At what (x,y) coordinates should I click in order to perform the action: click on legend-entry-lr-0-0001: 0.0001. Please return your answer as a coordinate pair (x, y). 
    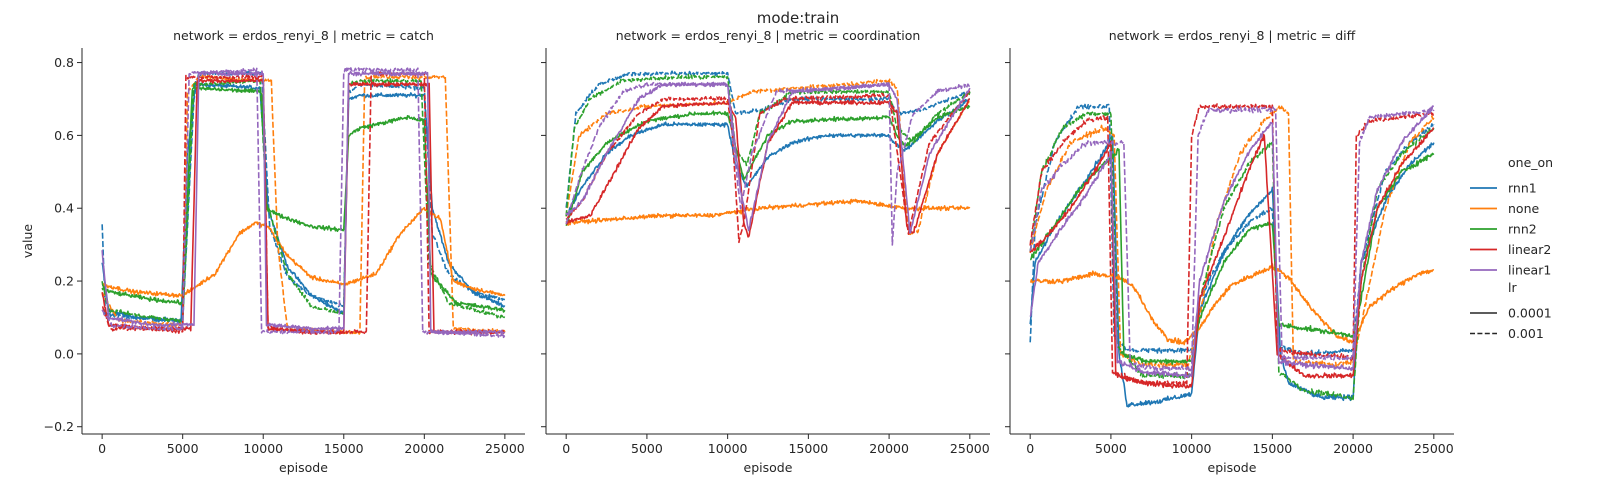
    Looking at the image, I should click on (1511, 313).